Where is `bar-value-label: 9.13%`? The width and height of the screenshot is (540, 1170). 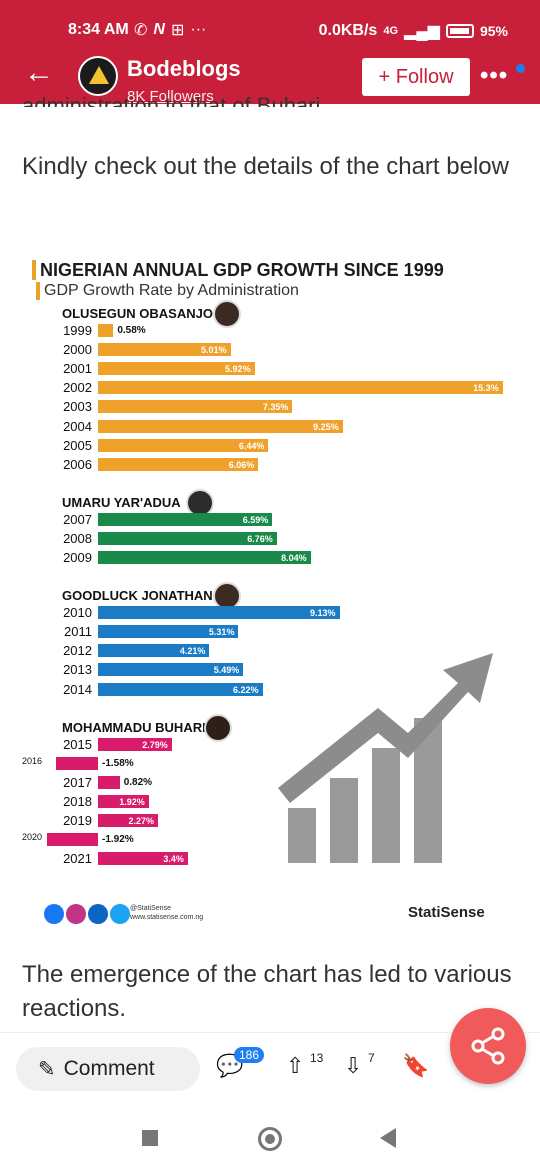 bar-value-label: 9.13% is located at coordinates (322, 613).